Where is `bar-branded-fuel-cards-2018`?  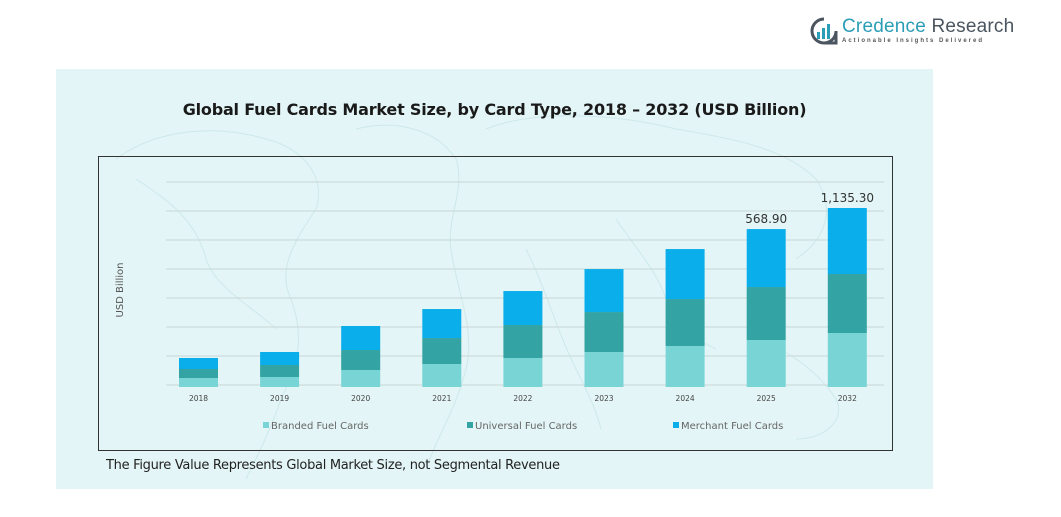
bar-branded-fuel-cards-2018 is located at coordinates (198, 382).